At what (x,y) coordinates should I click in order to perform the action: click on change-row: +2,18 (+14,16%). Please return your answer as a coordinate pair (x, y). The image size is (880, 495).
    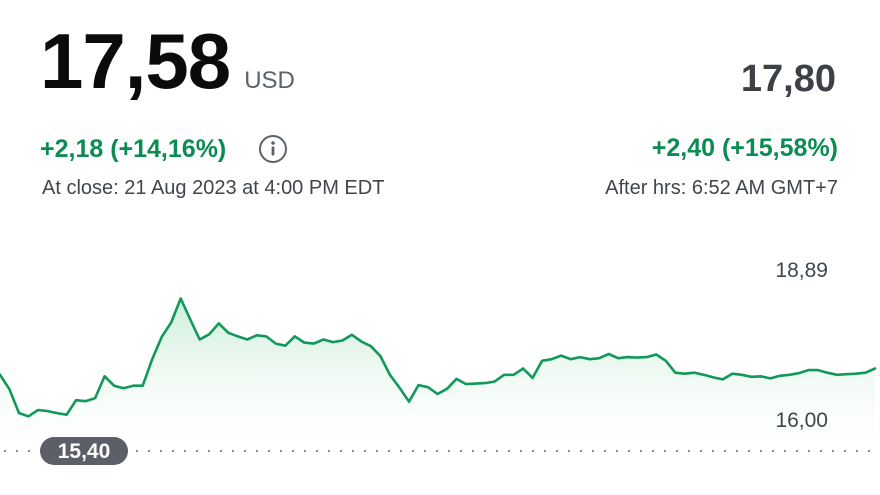
    Looking at the image, I should click on (164, 149).